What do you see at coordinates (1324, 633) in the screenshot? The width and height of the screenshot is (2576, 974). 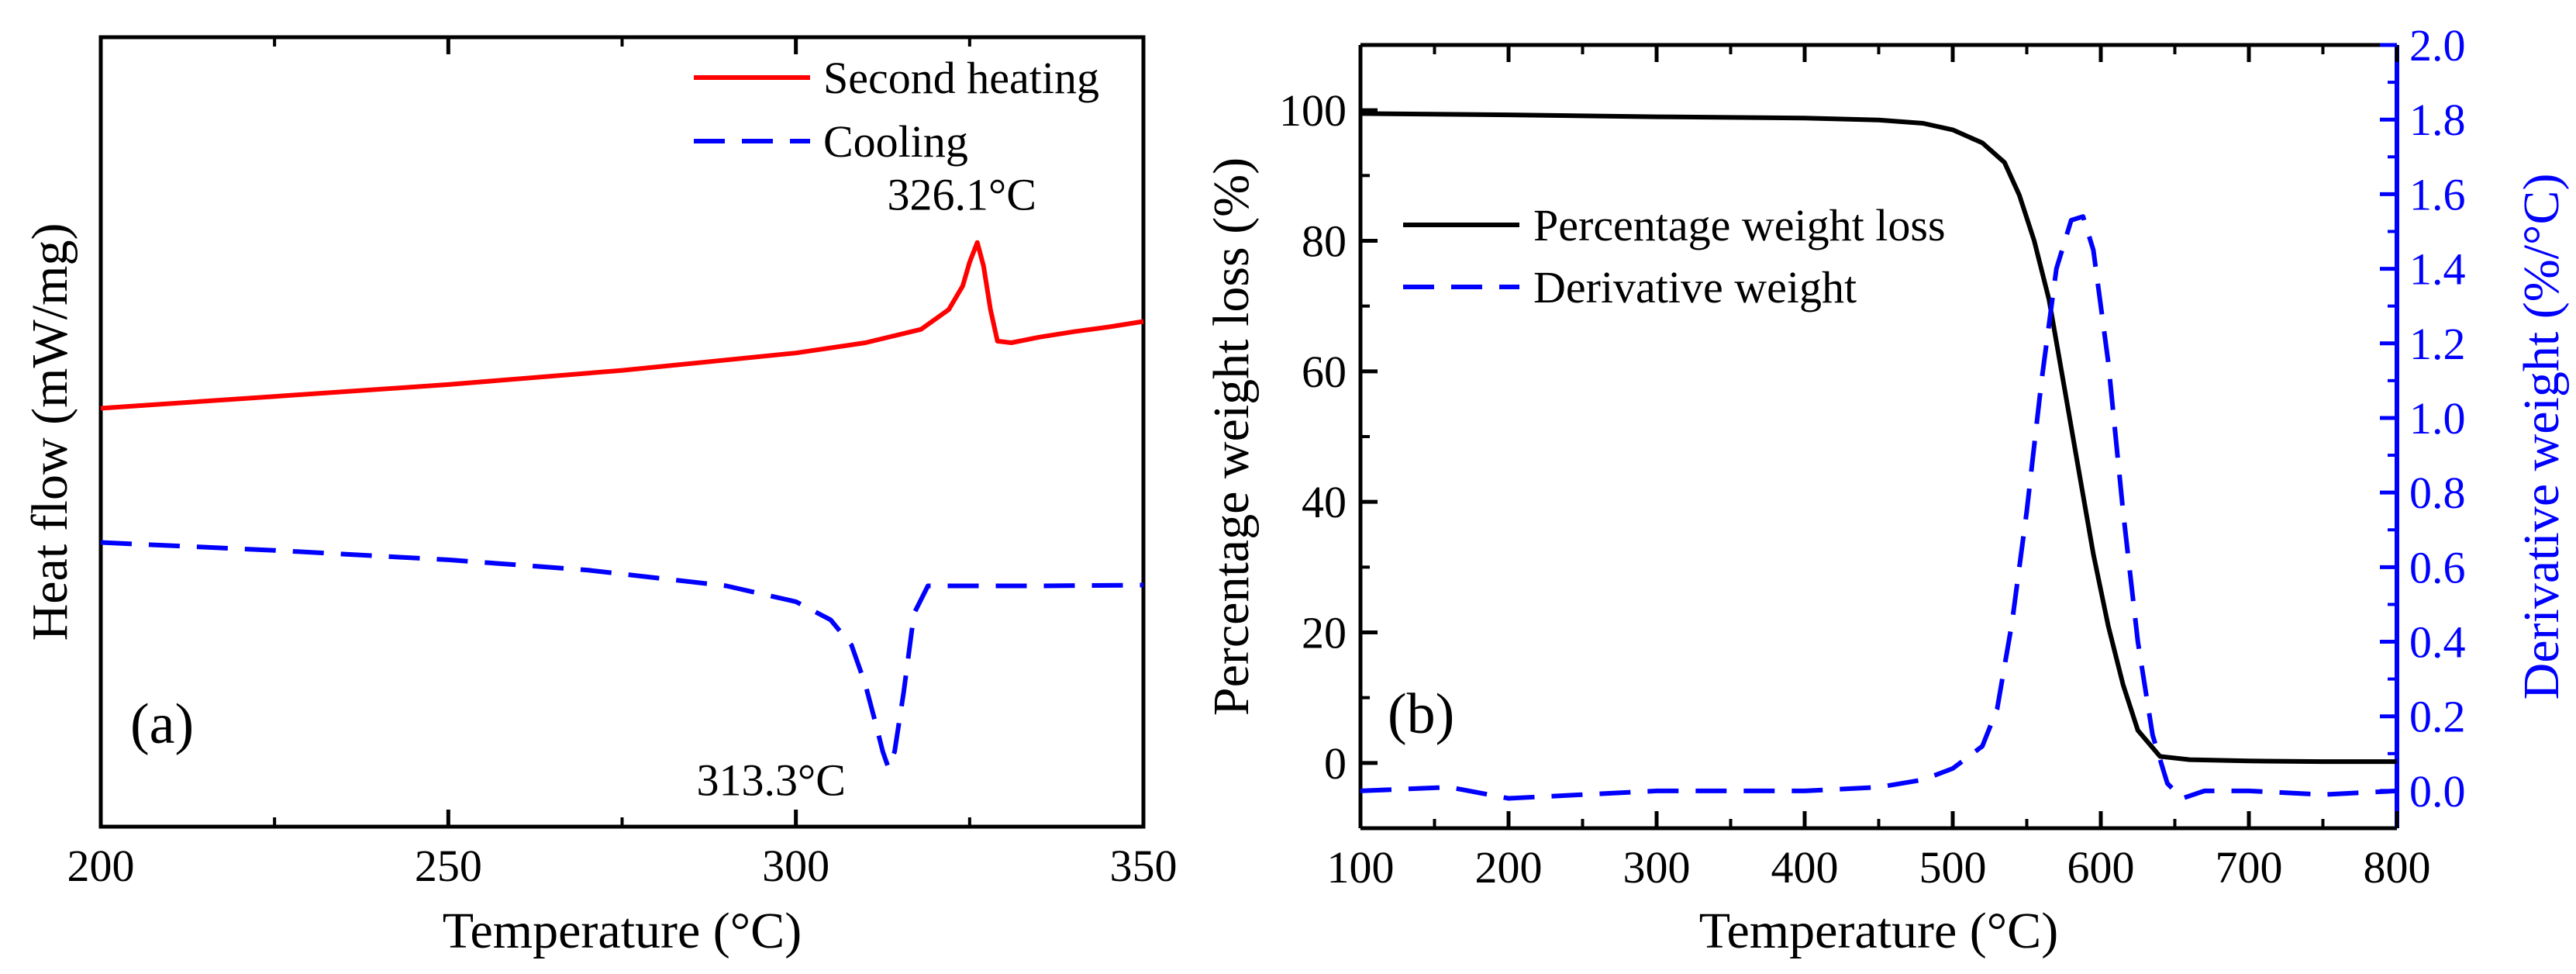 I see `y-tick-label: 20` at bounding box center [1324, 633].